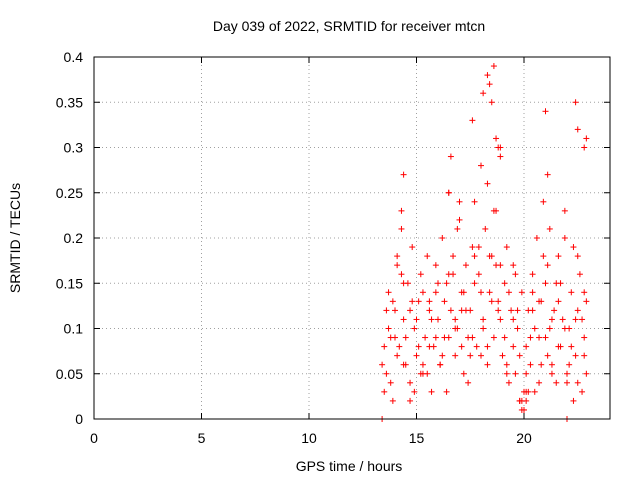 The height and width of the screenshot is (480, 640). I want to click on y-tick-label: 0.3, so click(74, 148).